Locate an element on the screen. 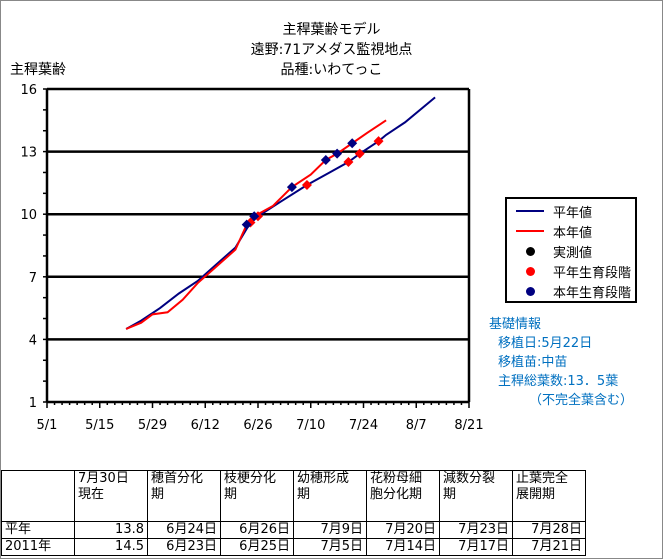 Image resolution: width=663 pixels, height=559 pixels. row-label: 2011年 is located at coordinates (38, 547).